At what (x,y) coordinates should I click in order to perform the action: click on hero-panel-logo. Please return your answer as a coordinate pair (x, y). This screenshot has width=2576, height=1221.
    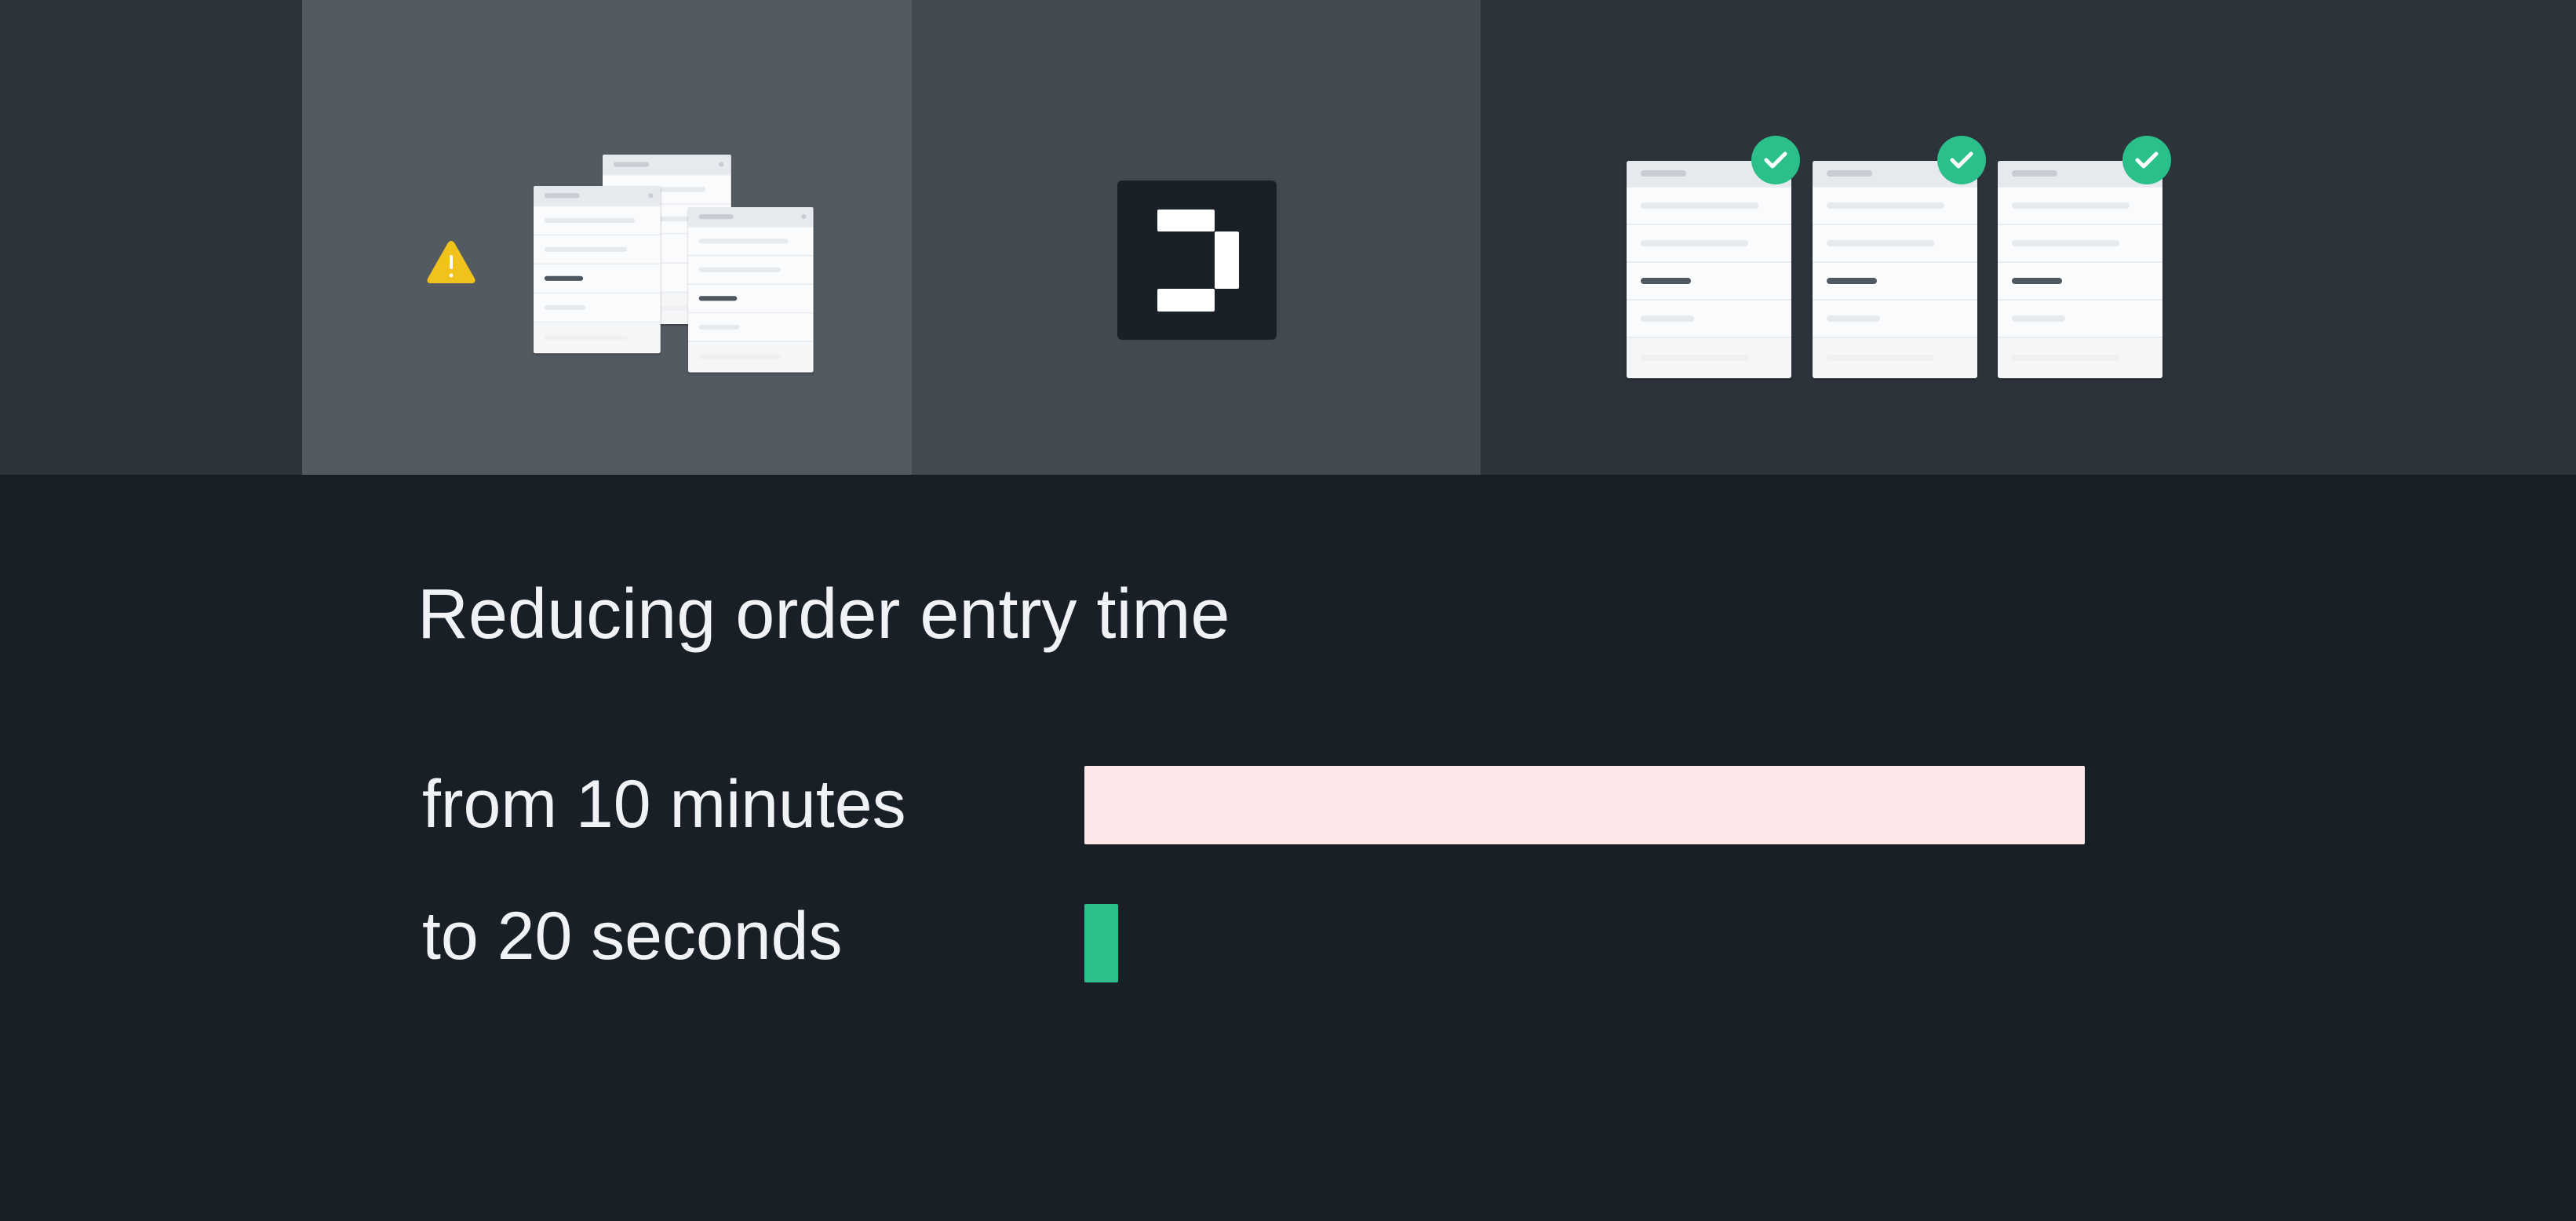
    Looking at the image, I should click on (1196, 238).